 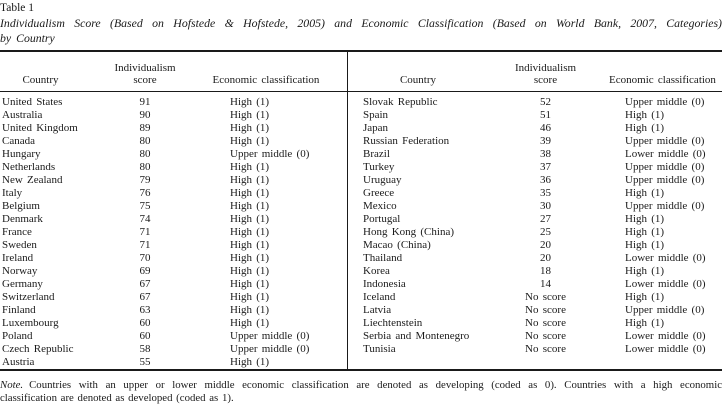 I want to click on table-row: Uruguay 36 Upper middle (0), so click(x=535, y=180).